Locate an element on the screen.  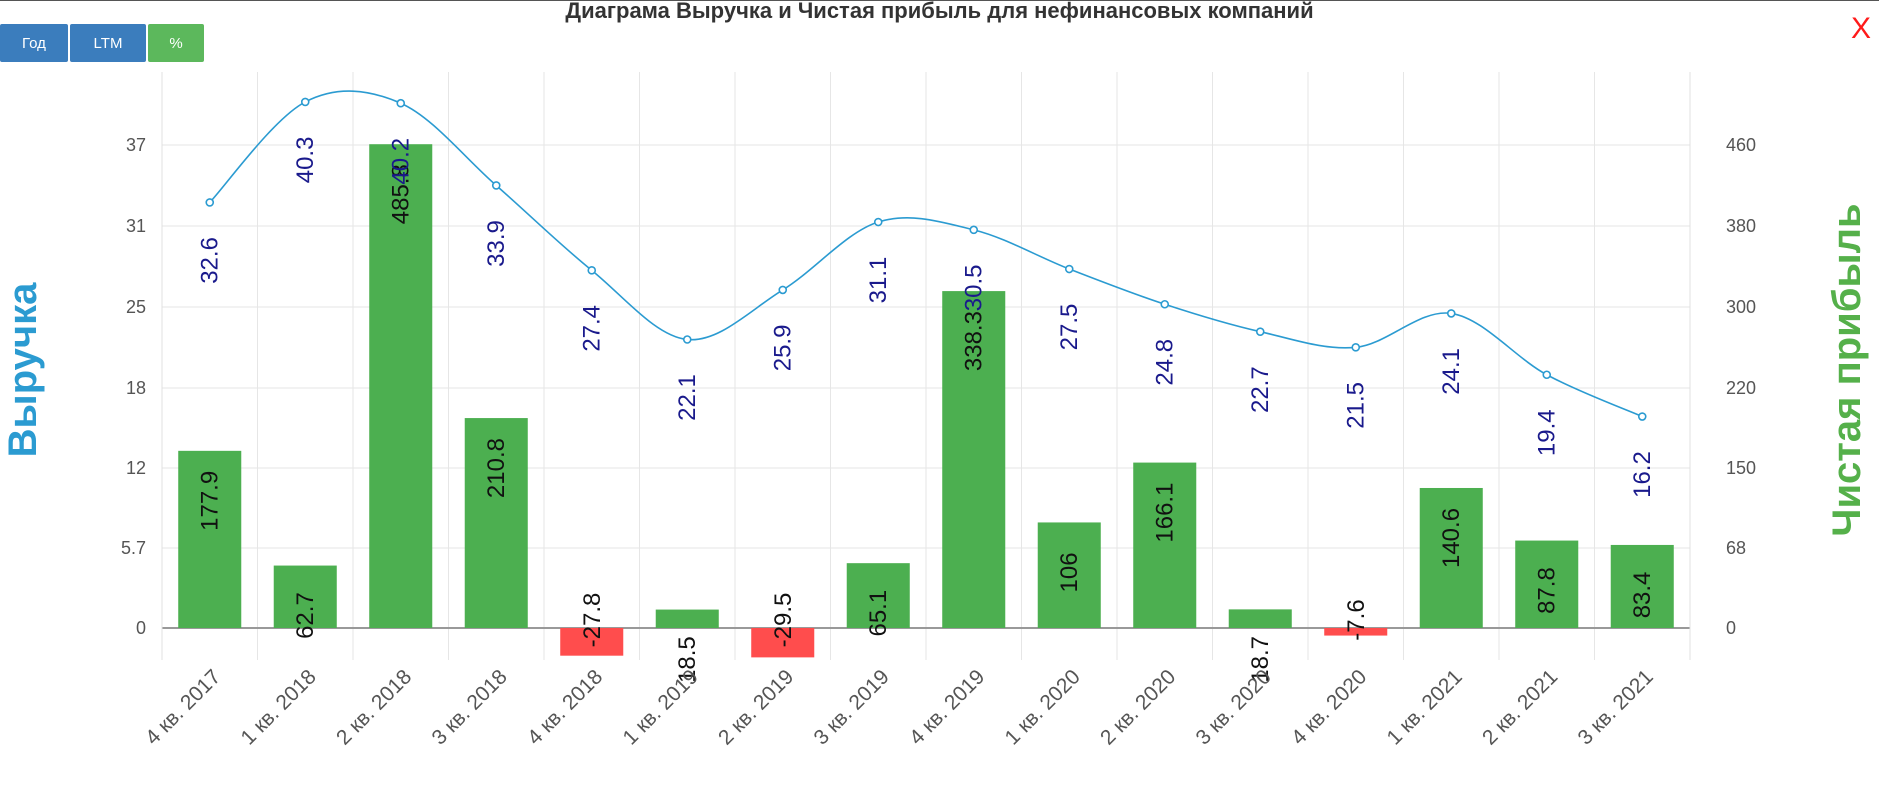
profit-bar-label: 18.5 is located at coordinates (687, 659).